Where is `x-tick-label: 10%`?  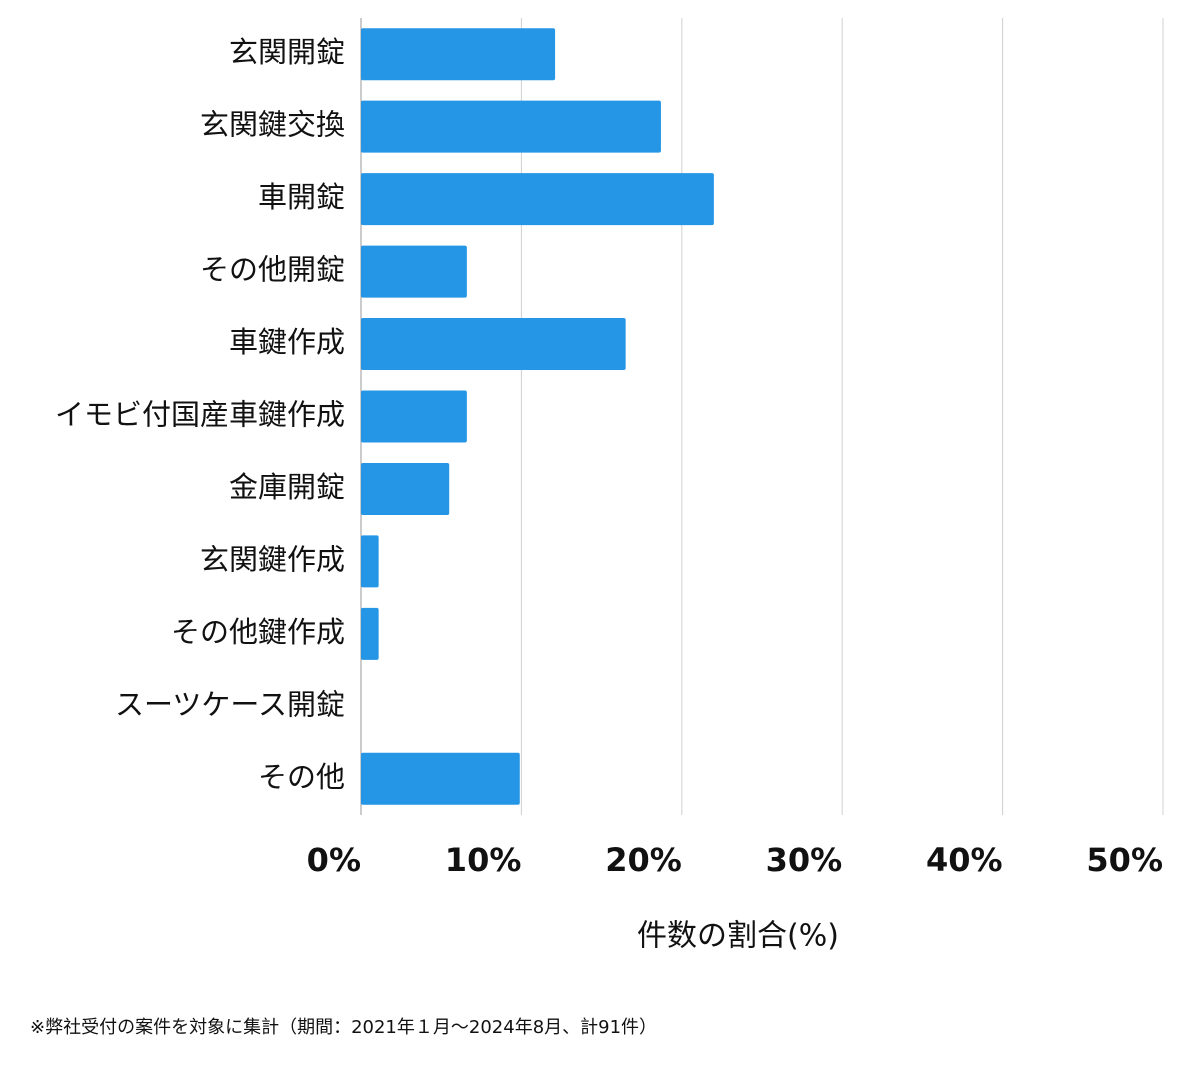 x-tick-label: 10% is located at coordinates (483, 860).